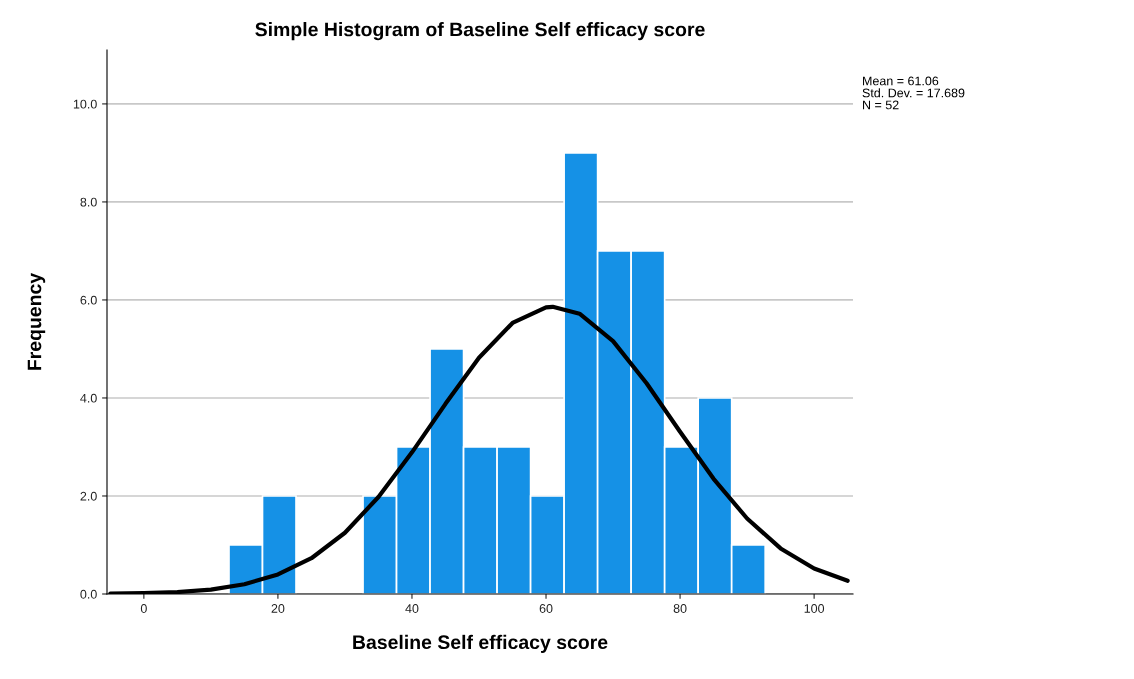 The image size is (1134, 679). Describe the element at coordinates (881, 105) in the screenshot. I see `text: N = 52` at that location.